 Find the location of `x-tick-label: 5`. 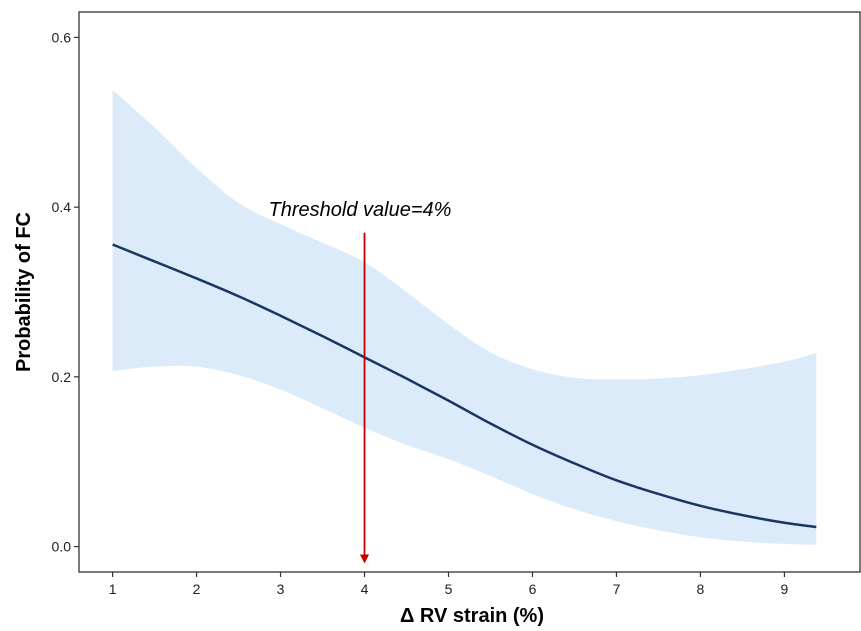

x-tick-label: 5 is located at coordinates (449, 589).